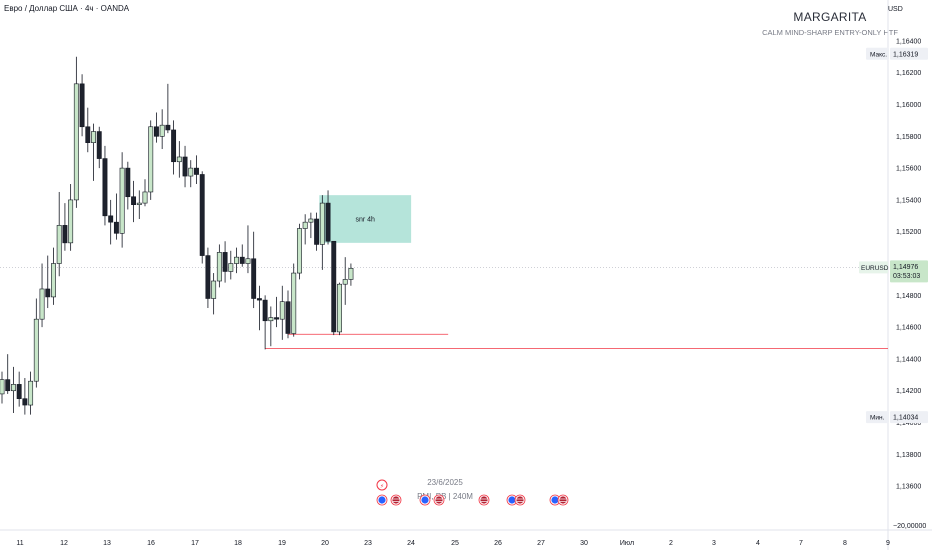 This screenshot has height=550, width=932. What do you see at coordinates (627, 543) in the screenshot?
I see `time-tick-label: Июл` at bounding box center [627, 543].